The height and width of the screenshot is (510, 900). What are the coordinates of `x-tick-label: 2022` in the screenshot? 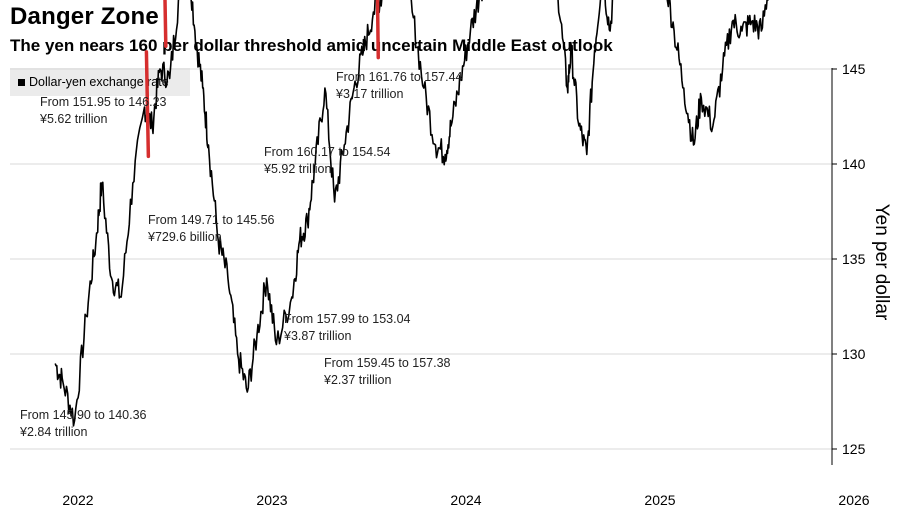 It's located at (77, 500).